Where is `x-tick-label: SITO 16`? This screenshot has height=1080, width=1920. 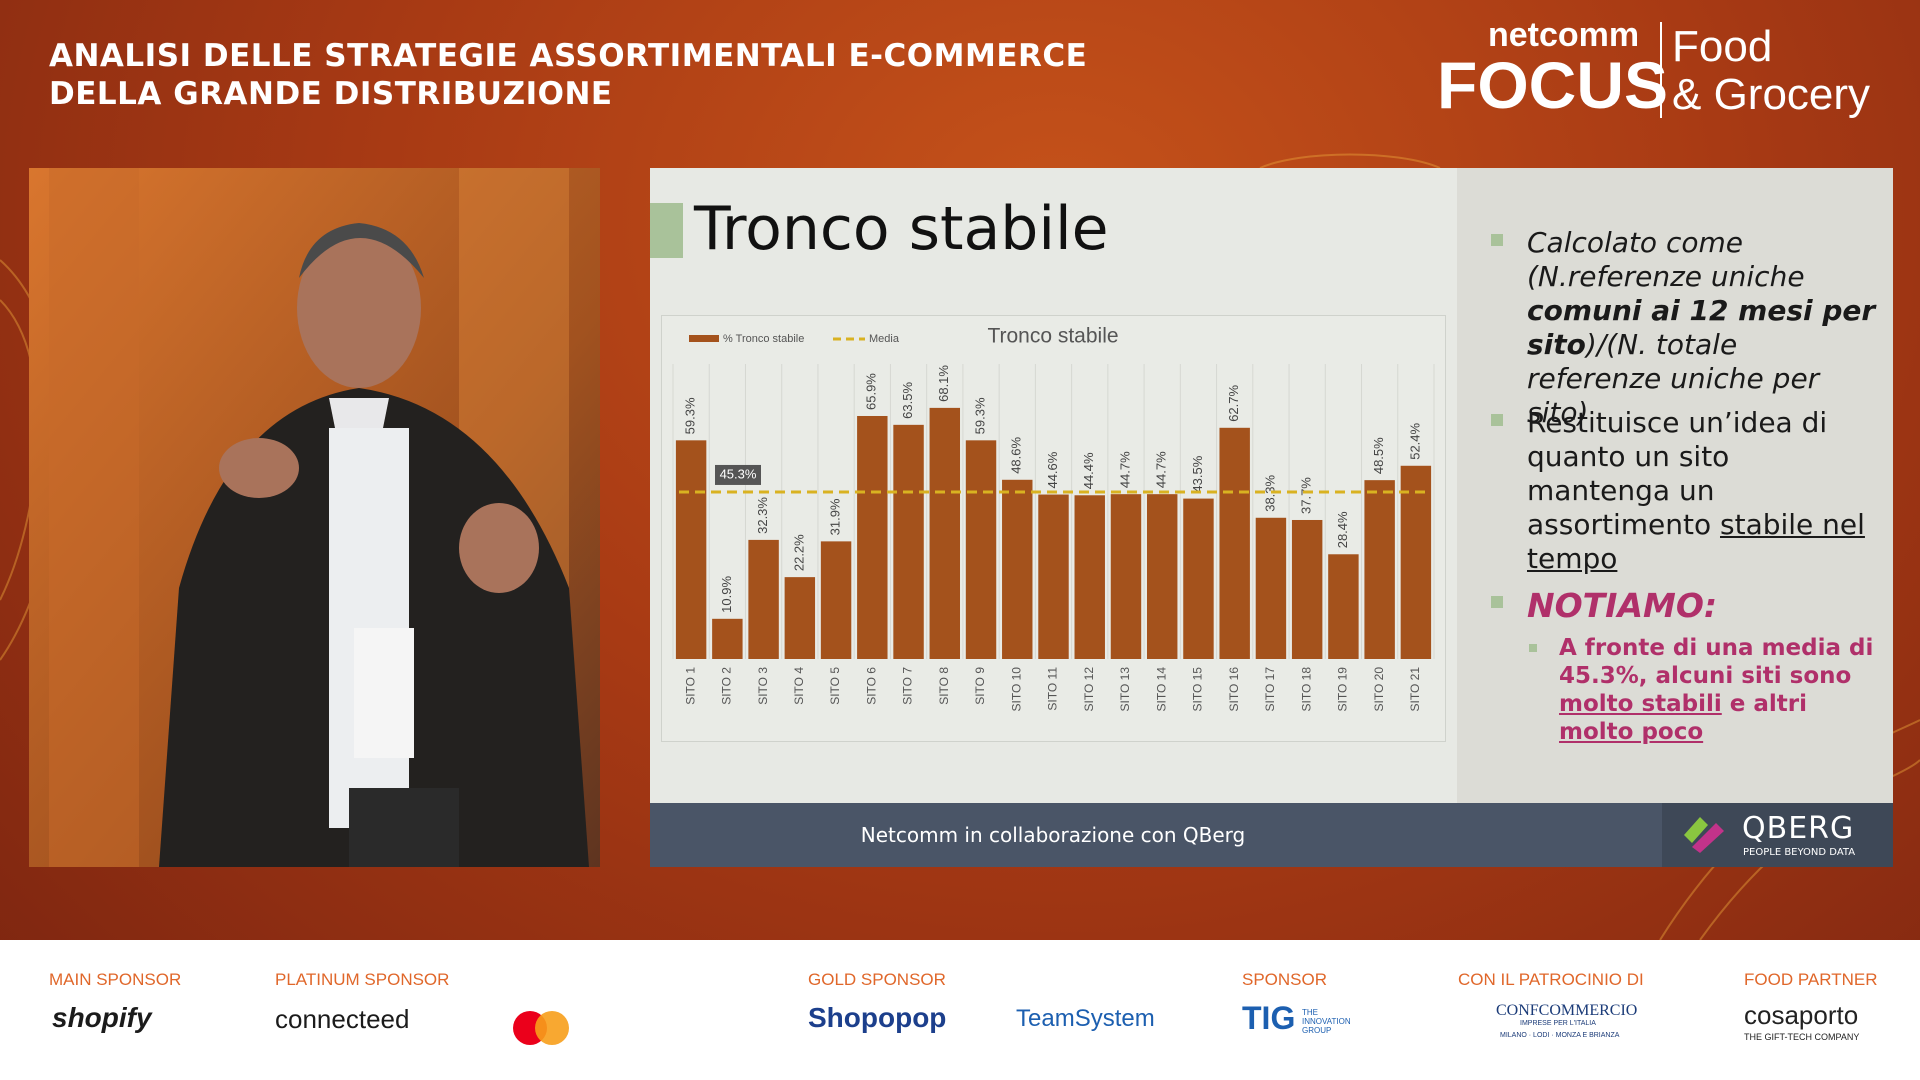
x-tick-label: SITO 16 is located at coordinates (1234, 689).